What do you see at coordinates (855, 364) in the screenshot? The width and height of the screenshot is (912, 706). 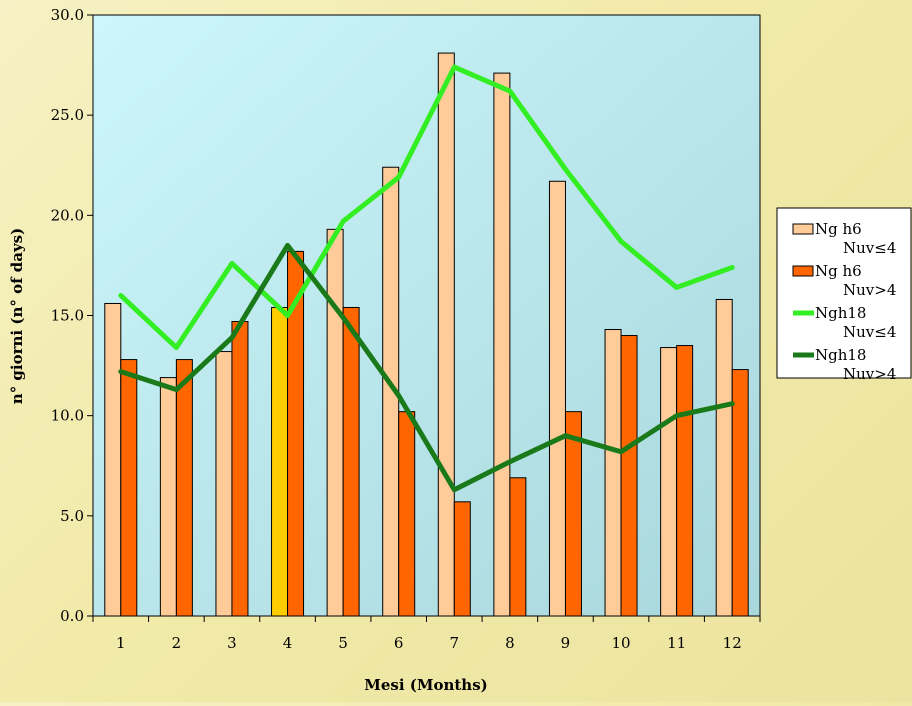 I see `legend-label: Ngh18 Nuv>4` at bounding box center [855, 364].